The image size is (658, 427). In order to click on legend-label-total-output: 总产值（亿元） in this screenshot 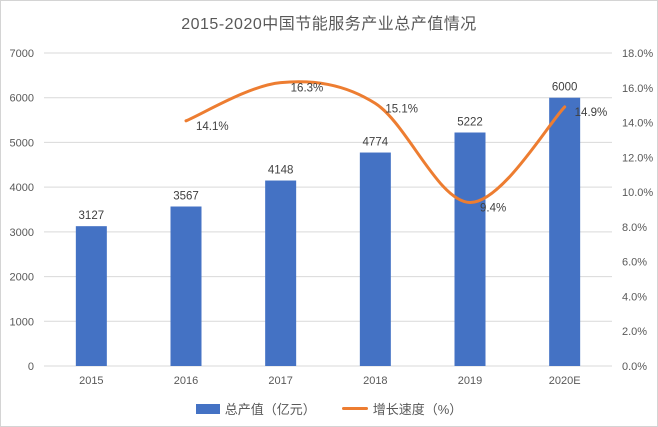, I will do `click(270, 409)`.